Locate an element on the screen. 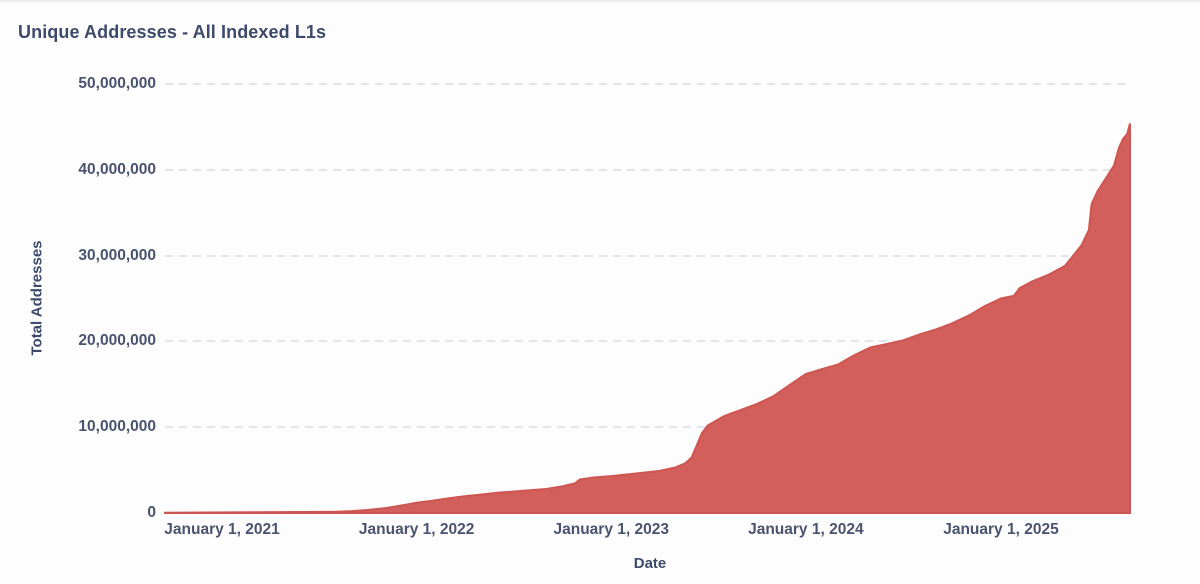  y-tick-label: 0 is located at coordinates (151, 512).